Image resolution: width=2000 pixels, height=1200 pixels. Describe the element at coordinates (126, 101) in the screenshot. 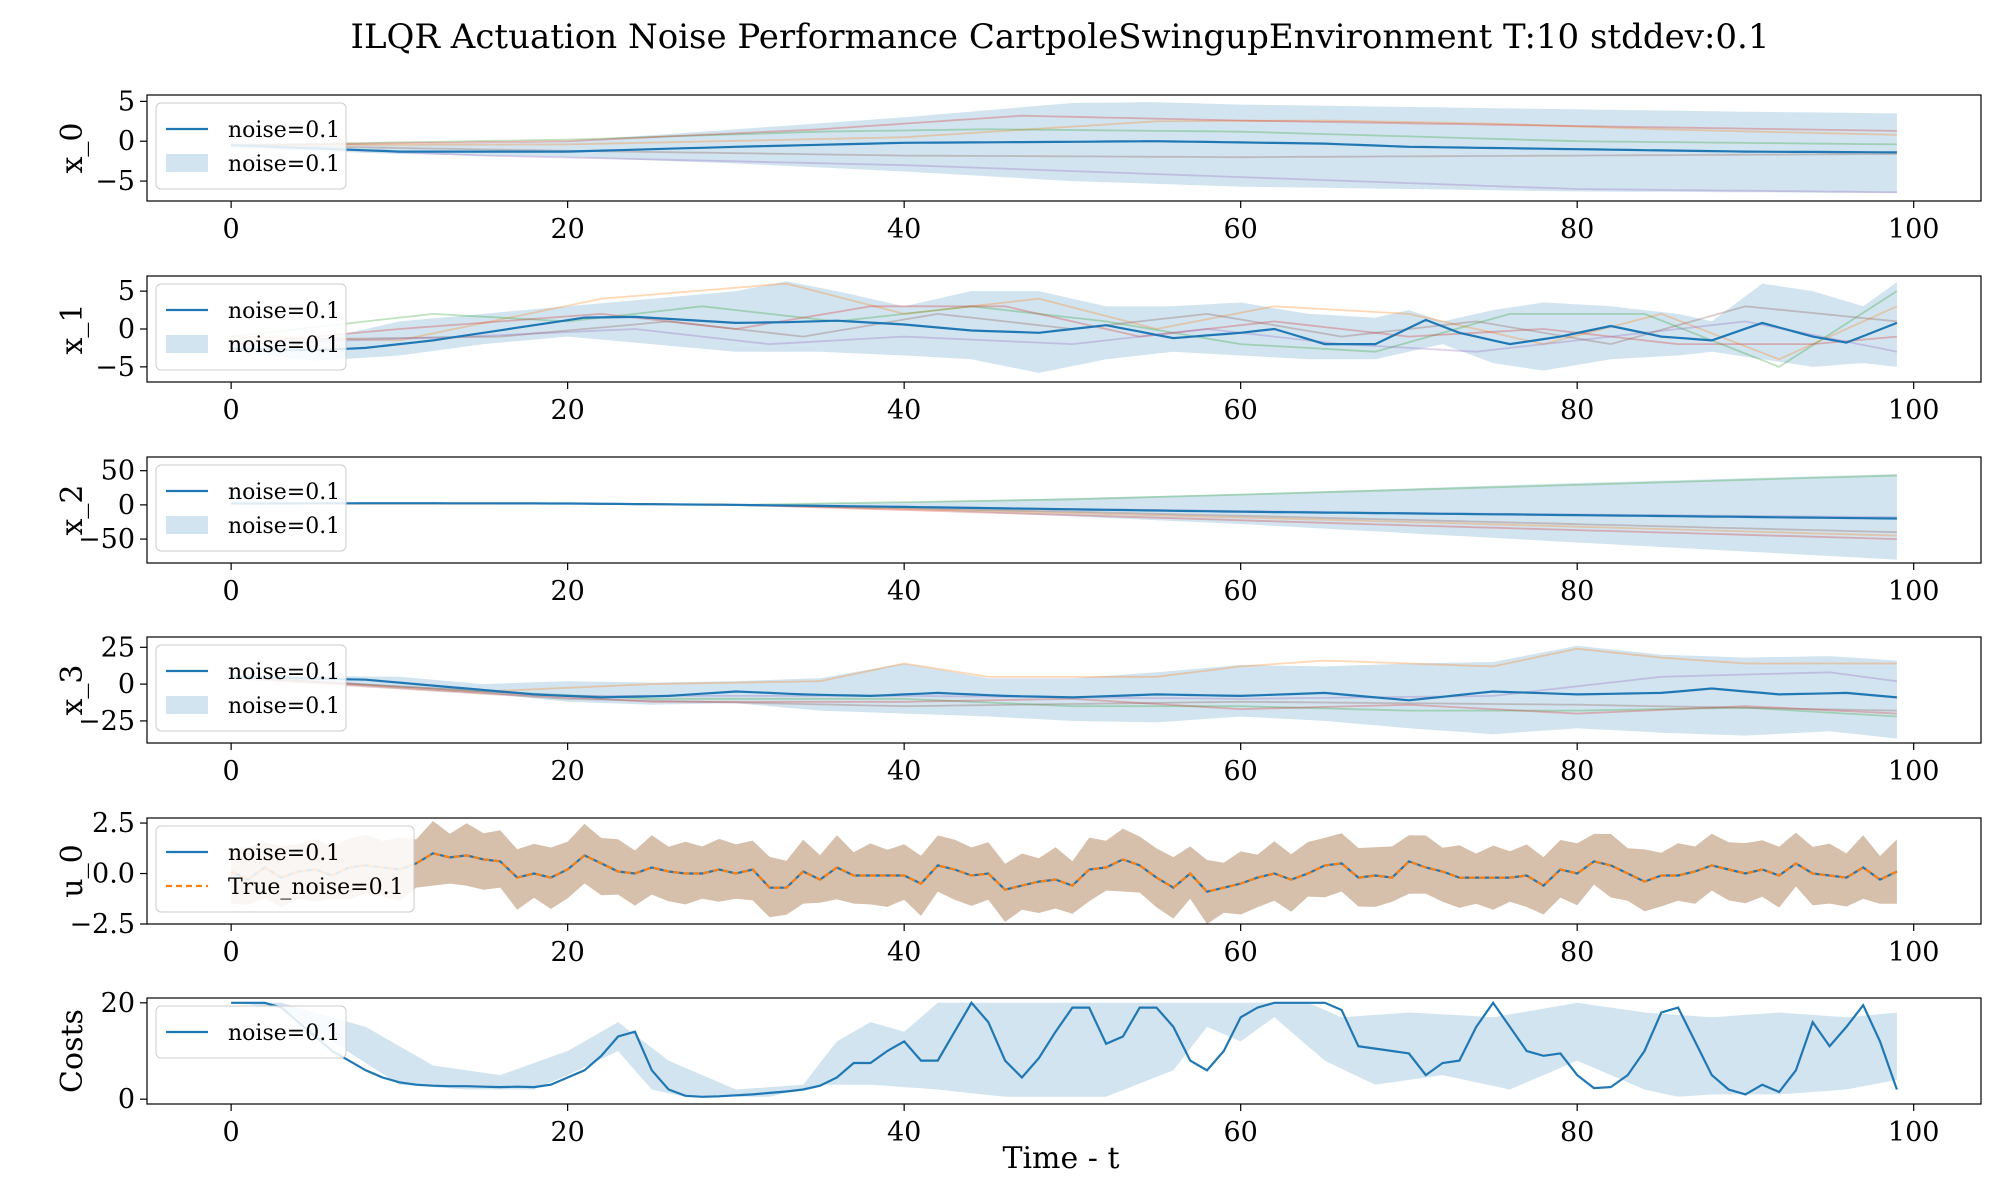

I see `x0-ytick-label: 5` at that location.